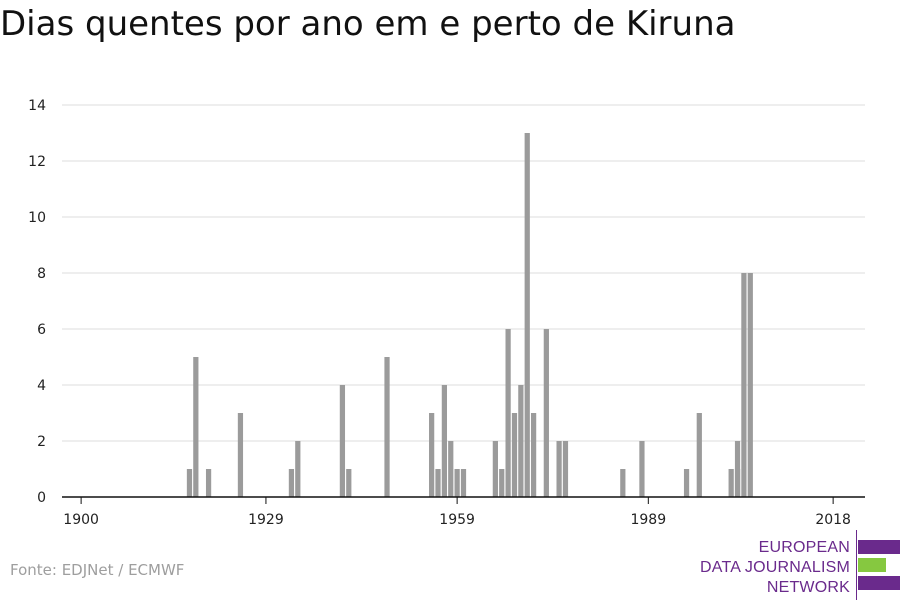 This screenshot has height=600, width=900. Describe the element at coordinates (879, 547) in the screenshot. I see `logo-bar-top` at that location.